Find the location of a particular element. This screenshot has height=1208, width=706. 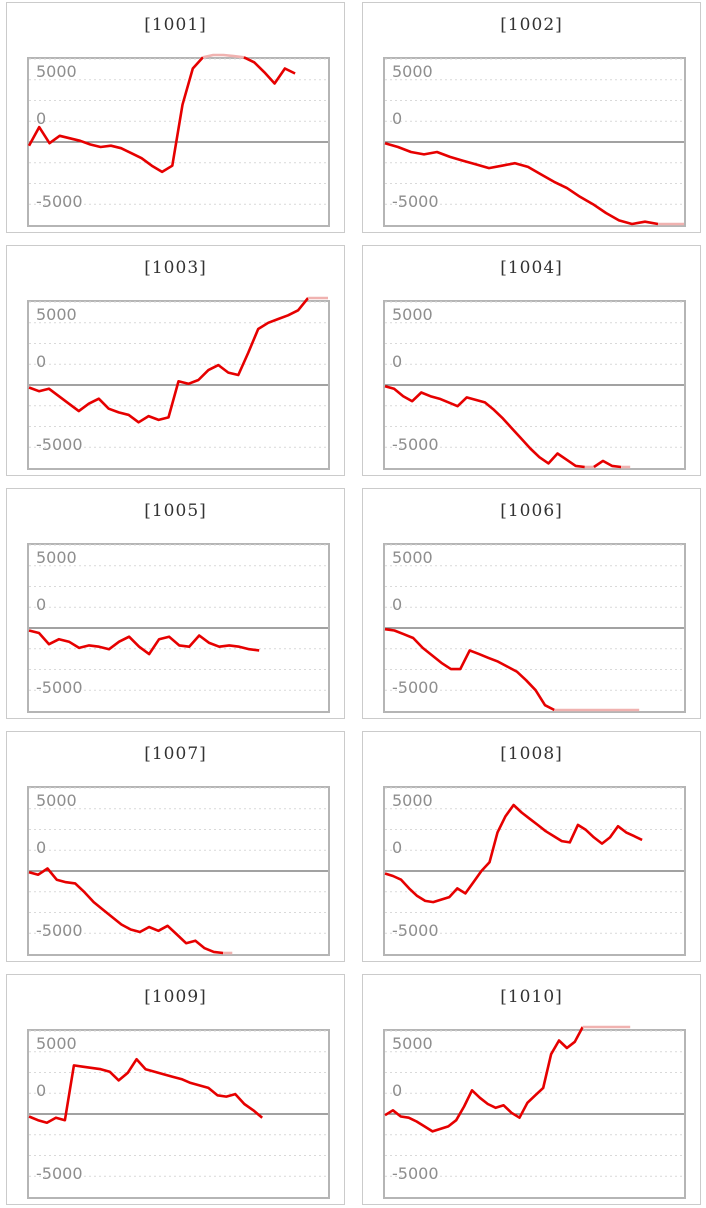

chart-title: [1006] is located at coordinates (531, 511).